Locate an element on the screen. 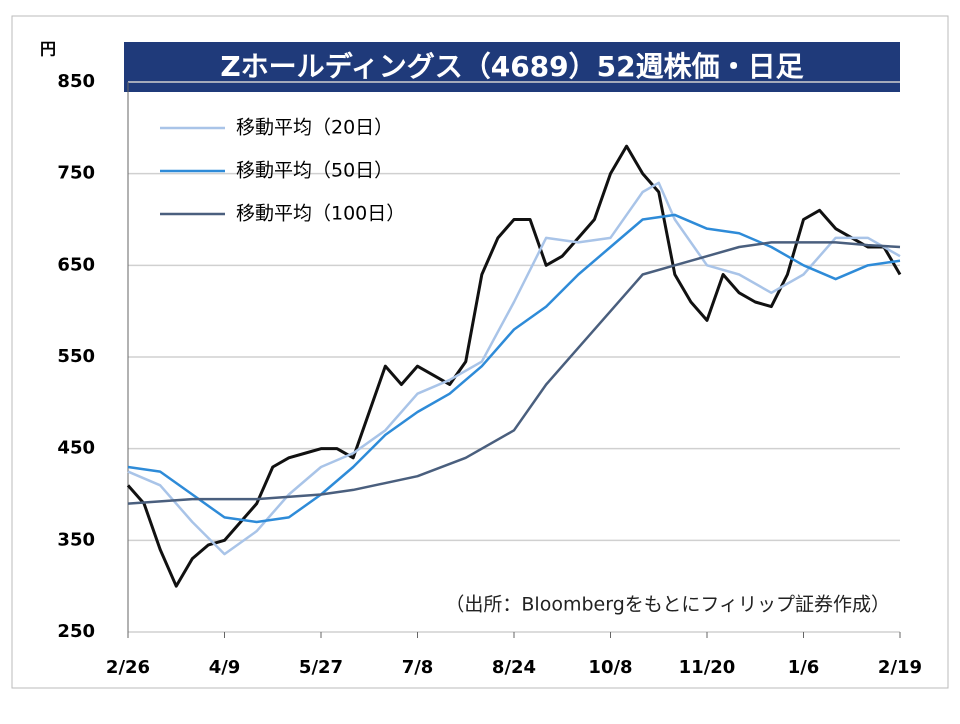 The image size is (960, 724). x-tick-label: 4/9 is located at coordinates (225, 667).